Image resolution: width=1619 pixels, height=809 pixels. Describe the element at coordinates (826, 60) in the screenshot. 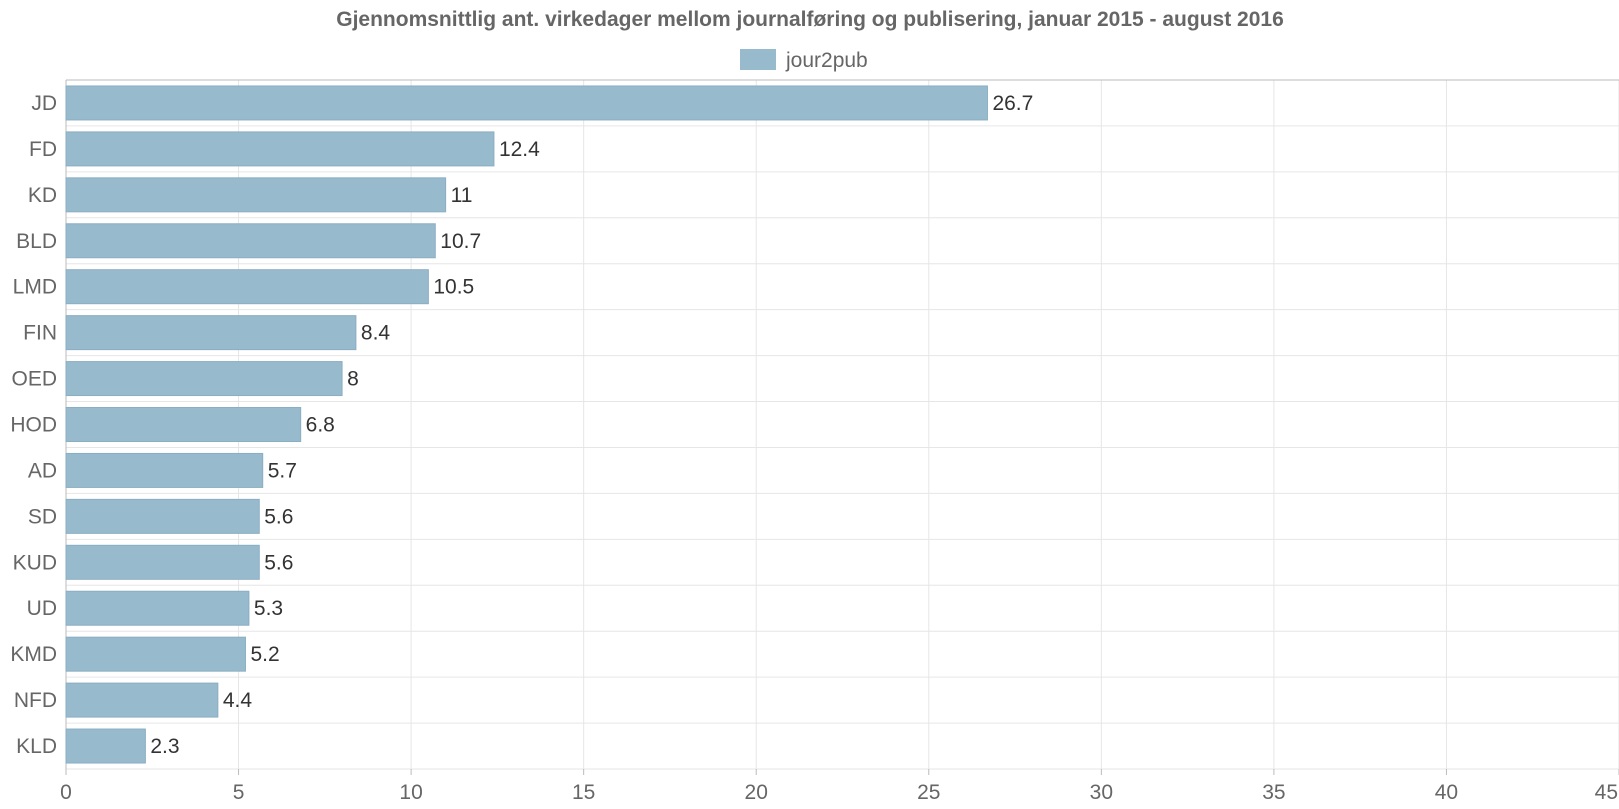

I see `legend-label: jour2pub` at that location.